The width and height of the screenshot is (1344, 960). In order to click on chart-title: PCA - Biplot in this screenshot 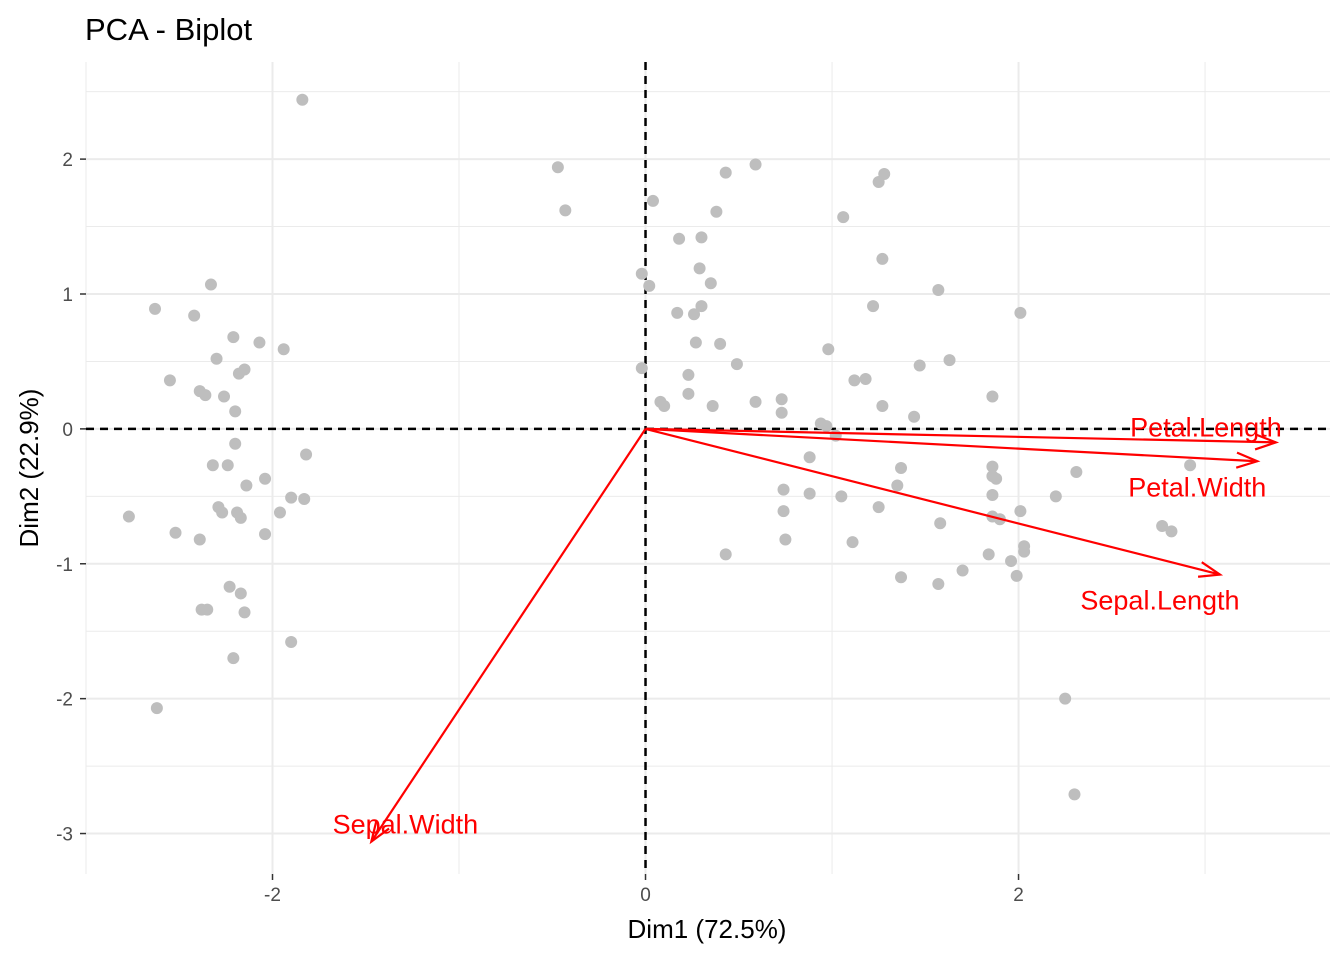, I will do `click(169, 29)`.